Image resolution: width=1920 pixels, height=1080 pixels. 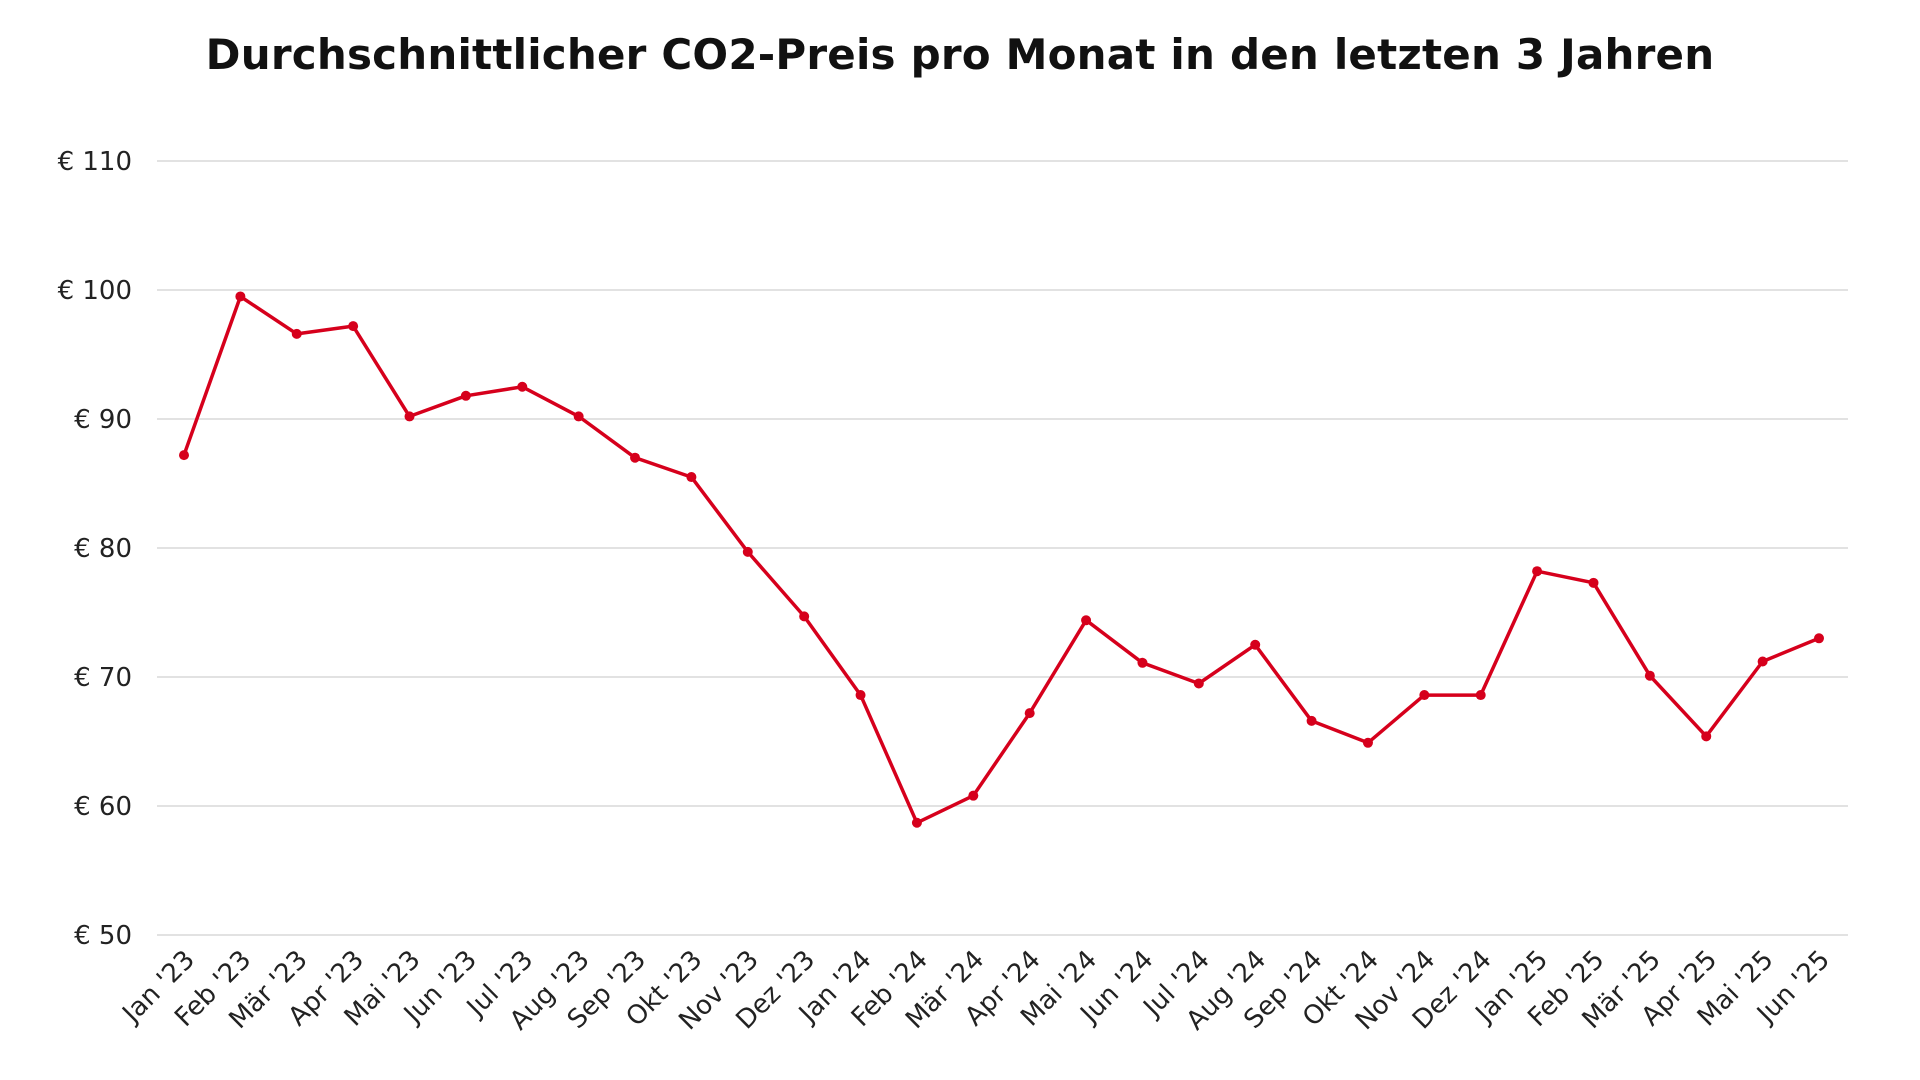 What do you see at coordinates (103, 807) in the screenshot?
I see `y-tick-label: € 60` at bounding box center [103, 807].